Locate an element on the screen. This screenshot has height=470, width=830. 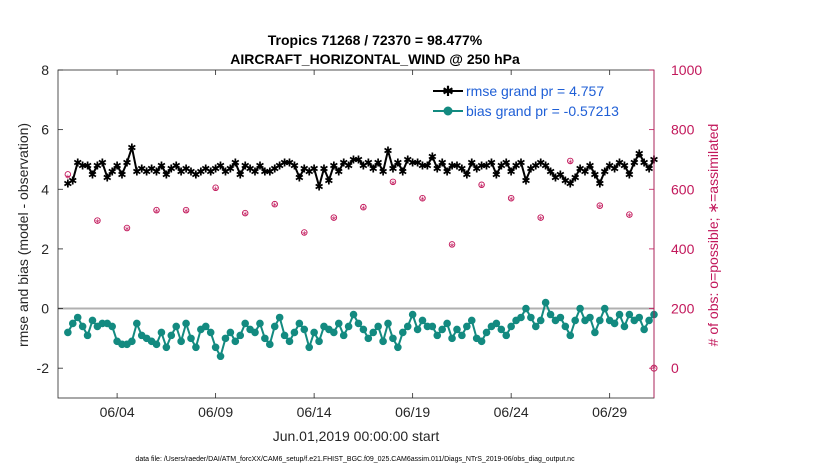
x-tick-label: 06/19 is located at coordinates (412, 412).